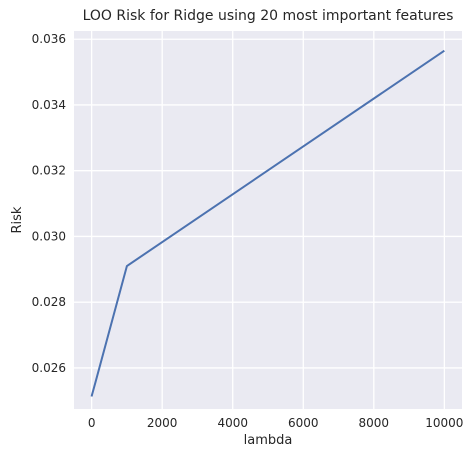 Image resolution: width=473 pixels, height=461 pixels. Describe the element at coordinates (49, 236) in the screenshot. I see `y-tick-label: 0.030` at that location.